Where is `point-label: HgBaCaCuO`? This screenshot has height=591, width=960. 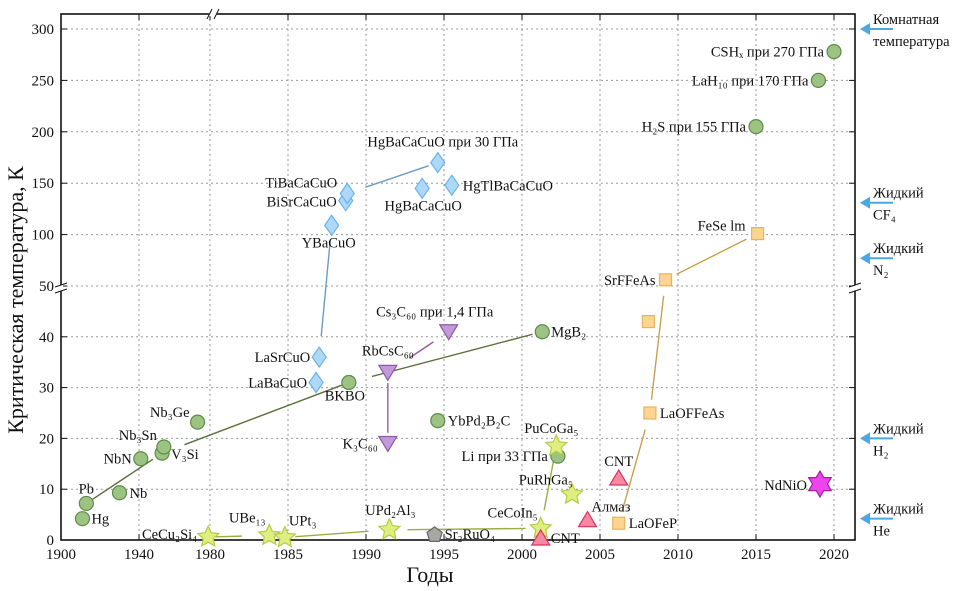
point-label: HgBaCaCuO is located at coordinates (422, 206).